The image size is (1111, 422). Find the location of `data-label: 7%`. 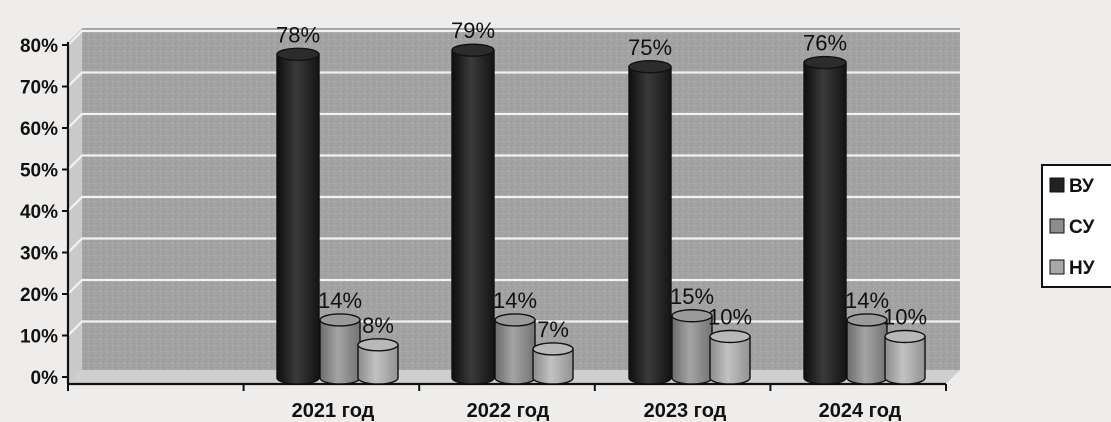

data-label: 7% is located at coordinates (553, 329).